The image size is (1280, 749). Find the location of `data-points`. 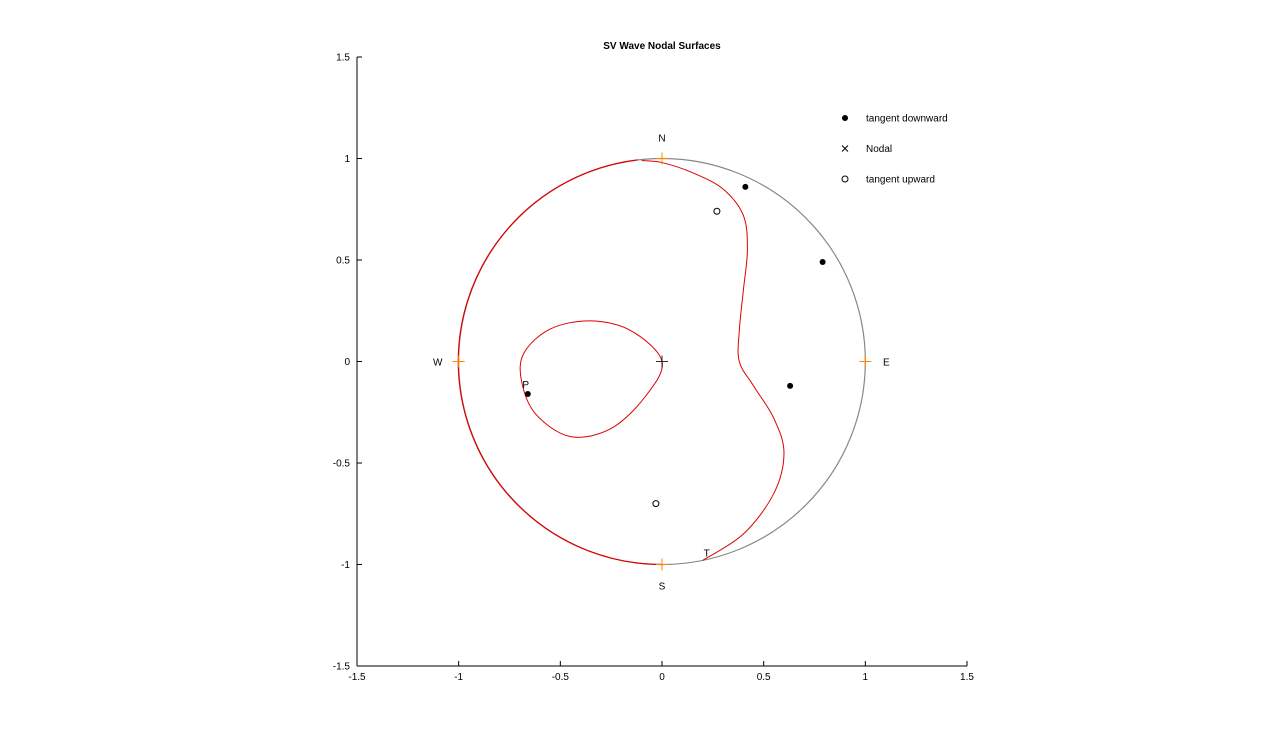

data-points is located at coordinates (675, 345).